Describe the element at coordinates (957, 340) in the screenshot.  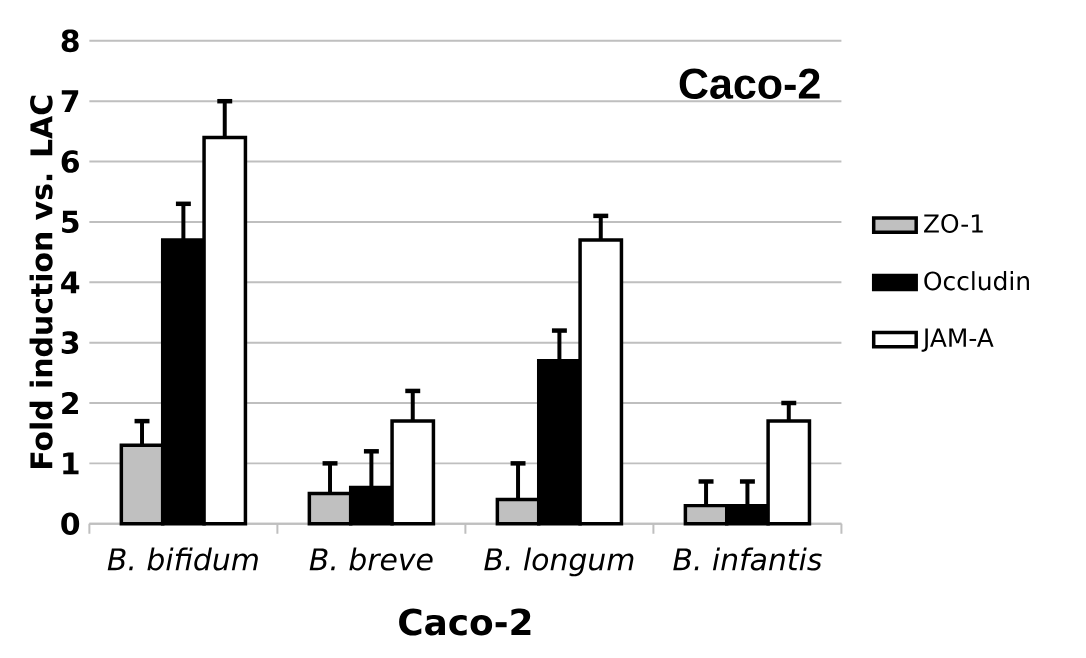
I see `legend-label: JAM-A` at that location.